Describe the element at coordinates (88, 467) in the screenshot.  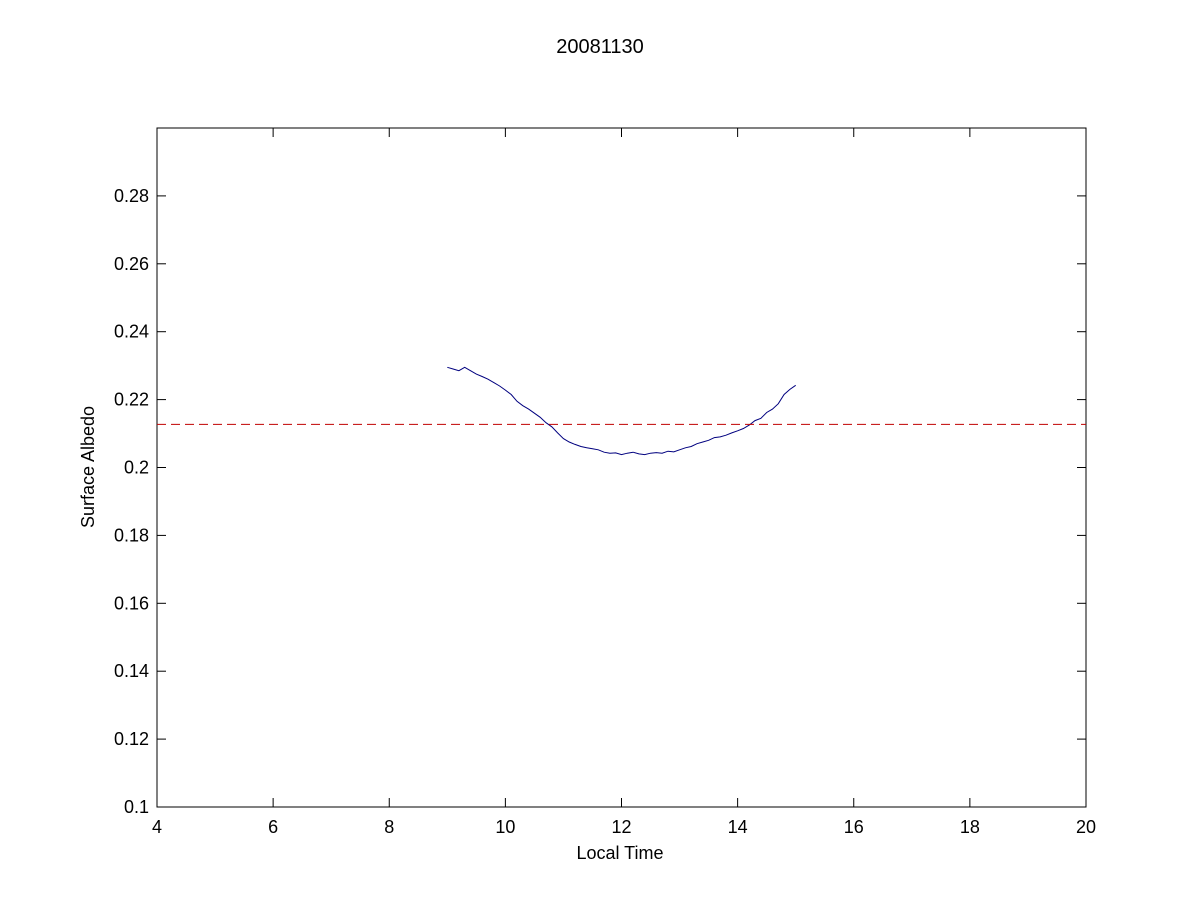
I see `y-axis-label: Surface Albedo` at that location.